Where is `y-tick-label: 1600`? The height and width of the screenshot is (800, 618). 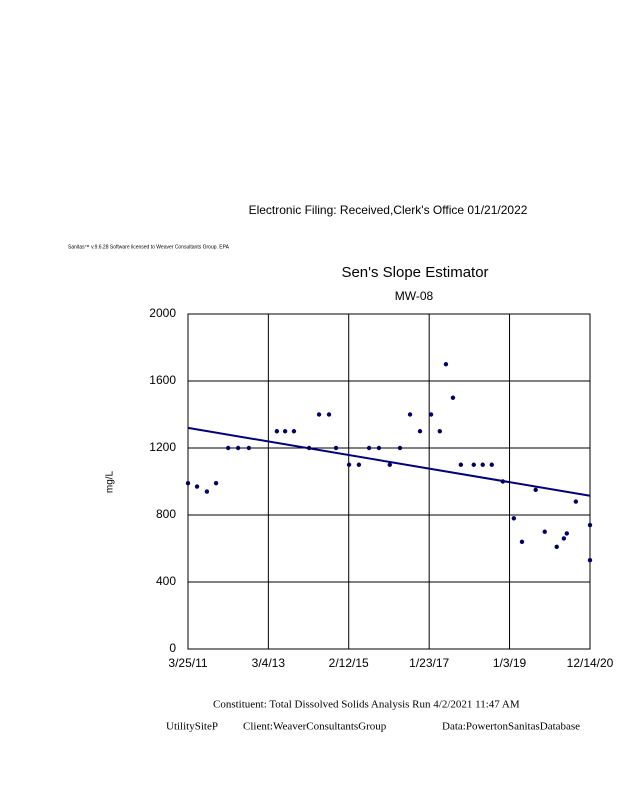 y-tick-label: 1600 is located at coordinates (162, 380).